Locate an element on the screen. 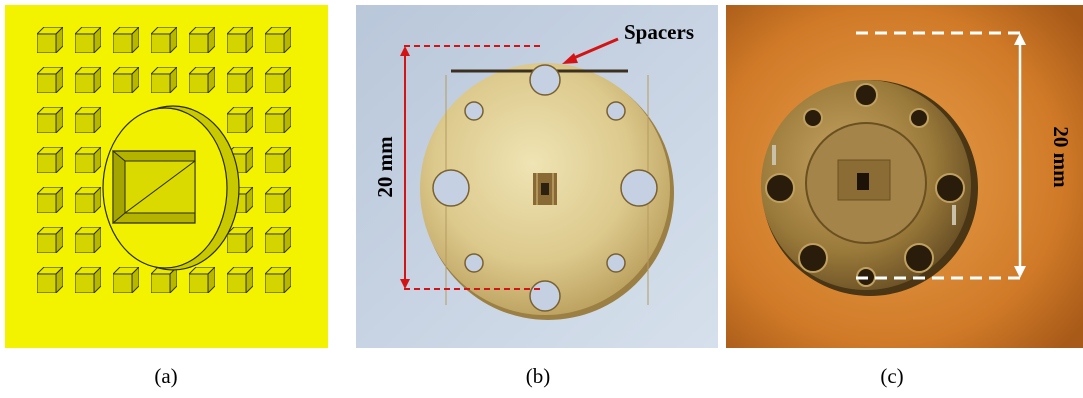 The height and width of the screenshot is (398, 1083). dimension-arrow-b is located at coordinates (472, 167).